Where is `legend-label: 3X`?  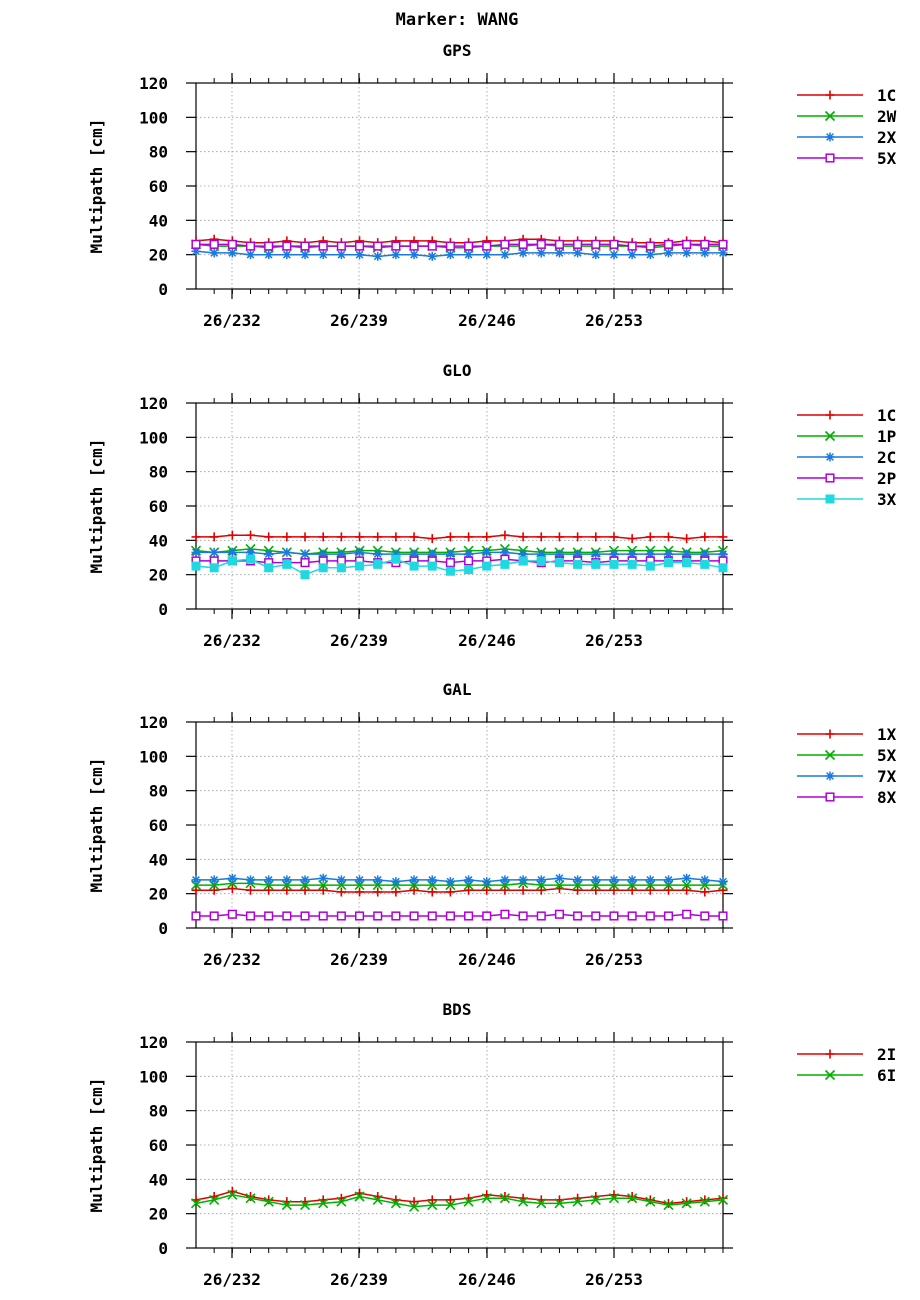
legend-label: 3X is located at coordinates (887, 499).